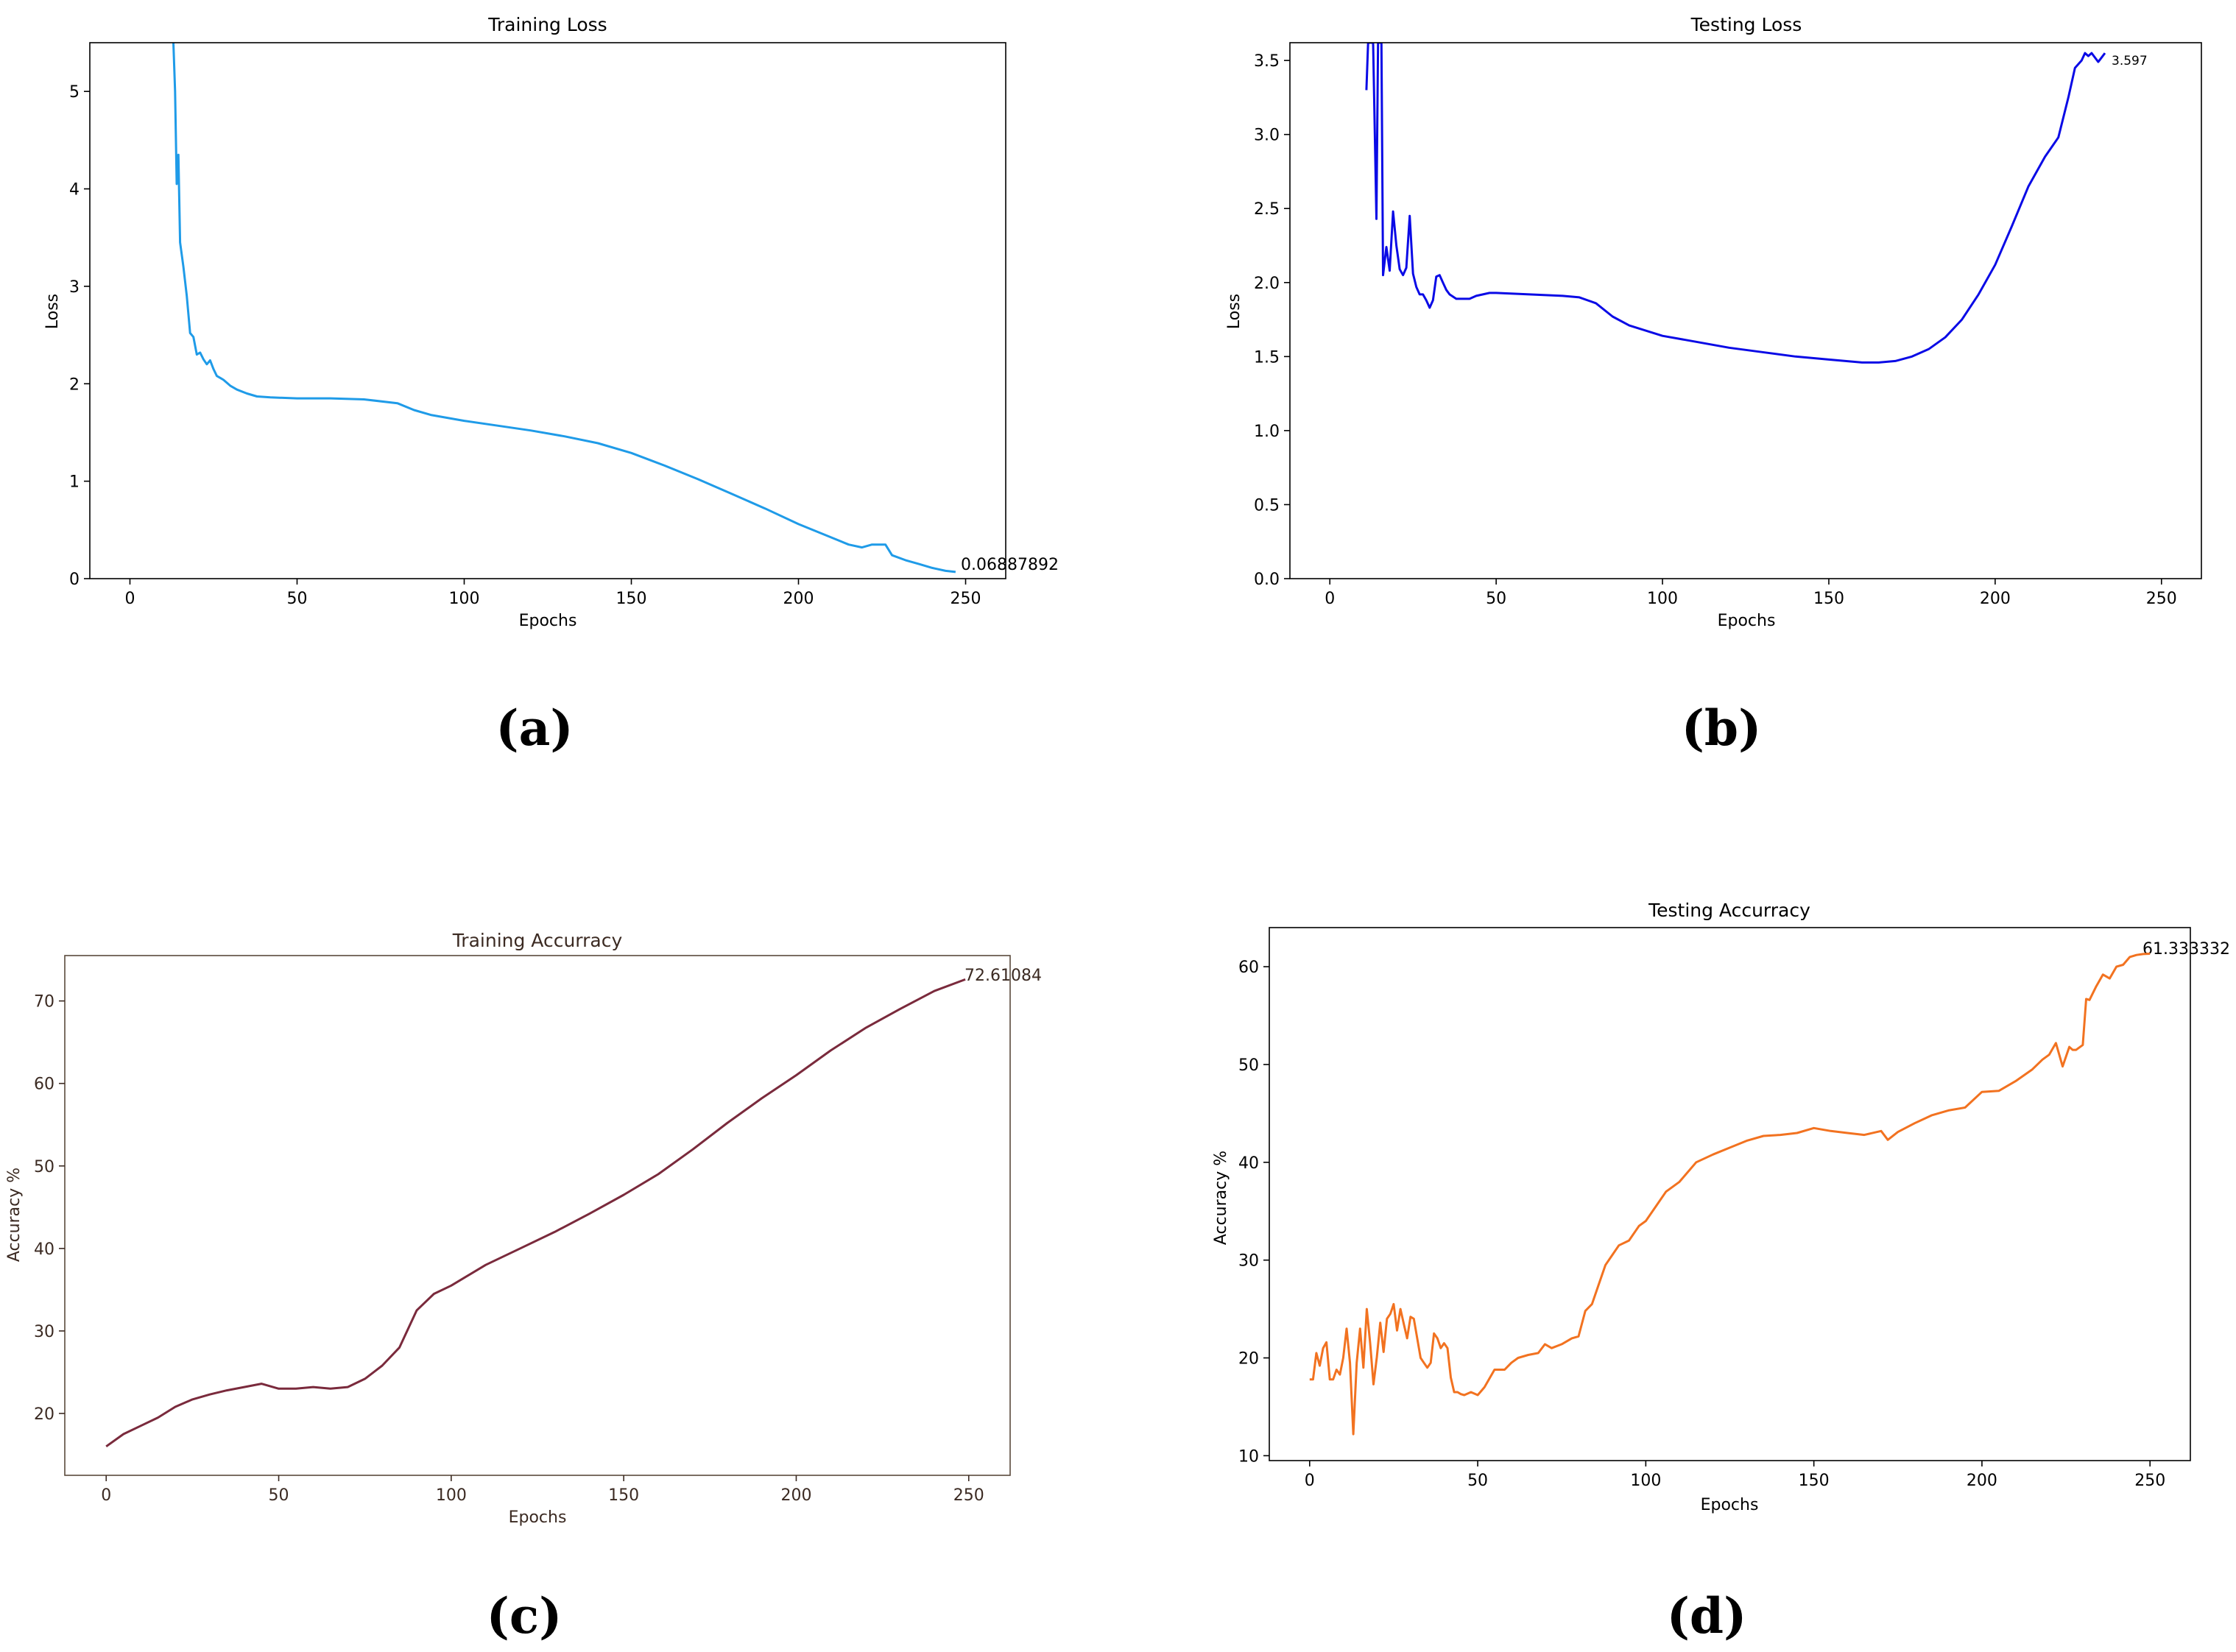  I want to click on final-value-annotation: 61.333332, so click(2186, 949).